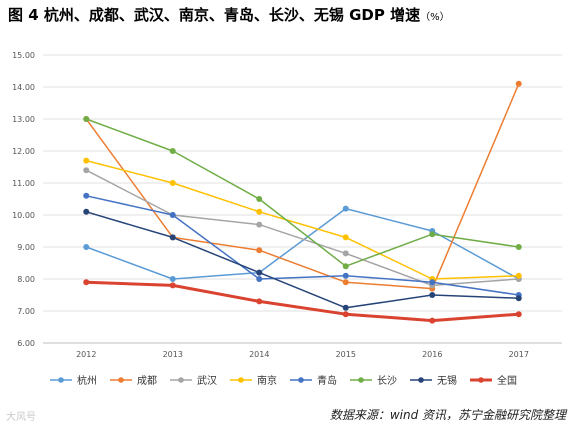 The image size is (576, 427). Describe the element at coordinates (313, 380) in the screenshot. I see `legend-item: 青岛` at that location.